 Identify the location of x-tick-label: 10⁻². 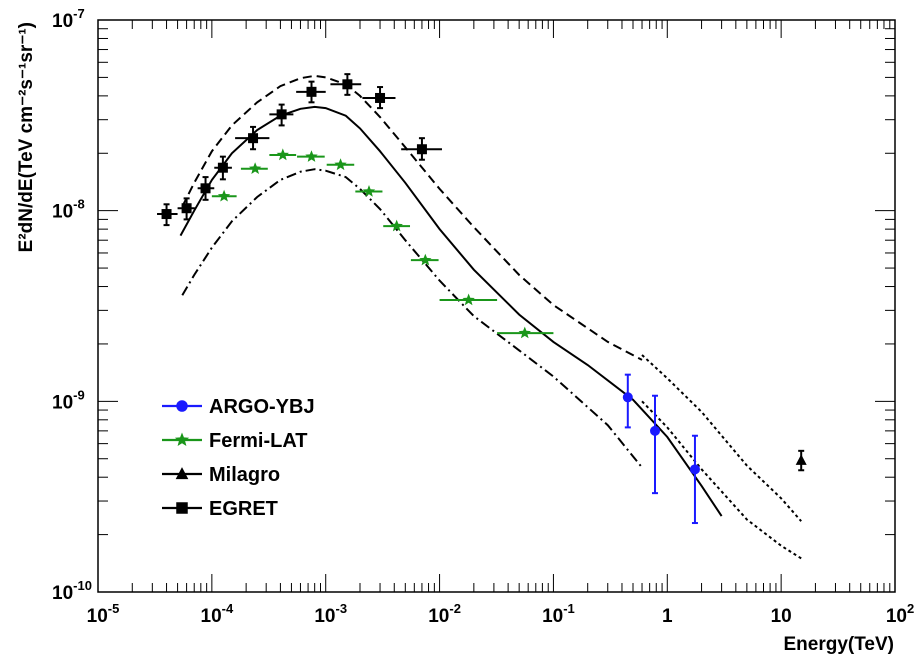
(444, 614).